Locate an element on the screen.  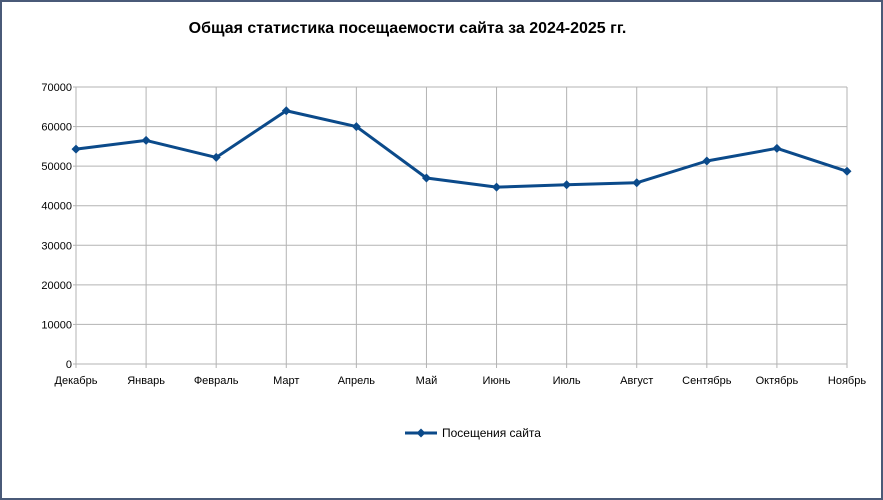
legend-line-marker-icon is located at coordinates (421, 433).